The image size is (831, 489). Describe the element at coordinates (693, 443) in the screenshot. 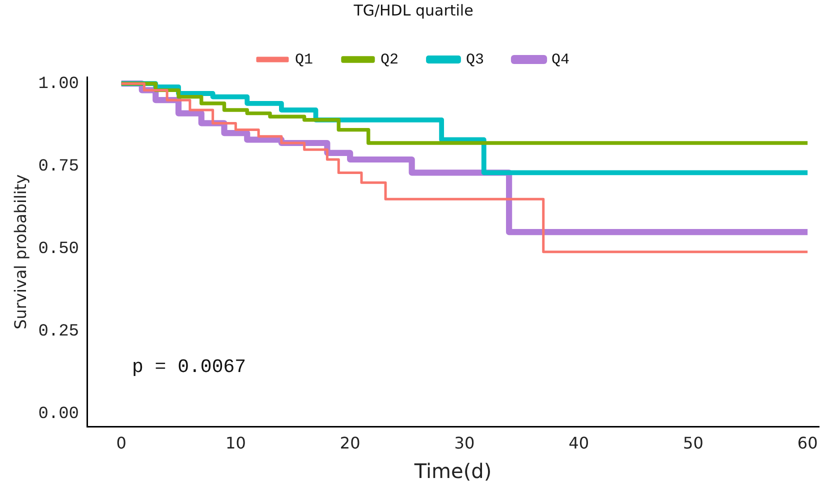

I see `x-tick-label: 50` at that location.